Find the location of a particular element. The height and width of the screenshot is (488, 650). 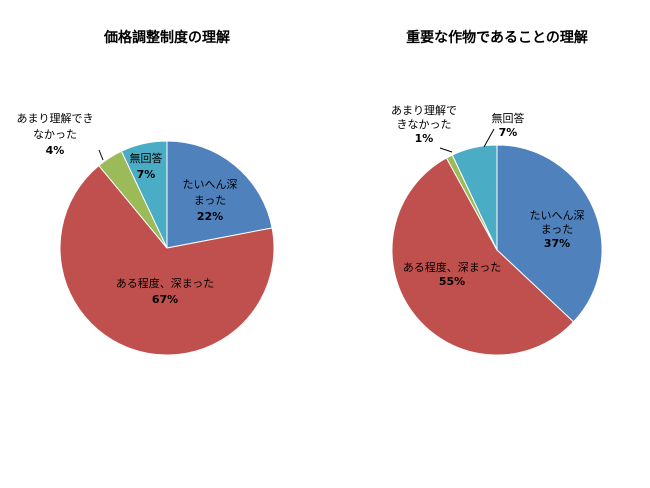

slice-label: あまり理解で is located at coordinates (424, 110).